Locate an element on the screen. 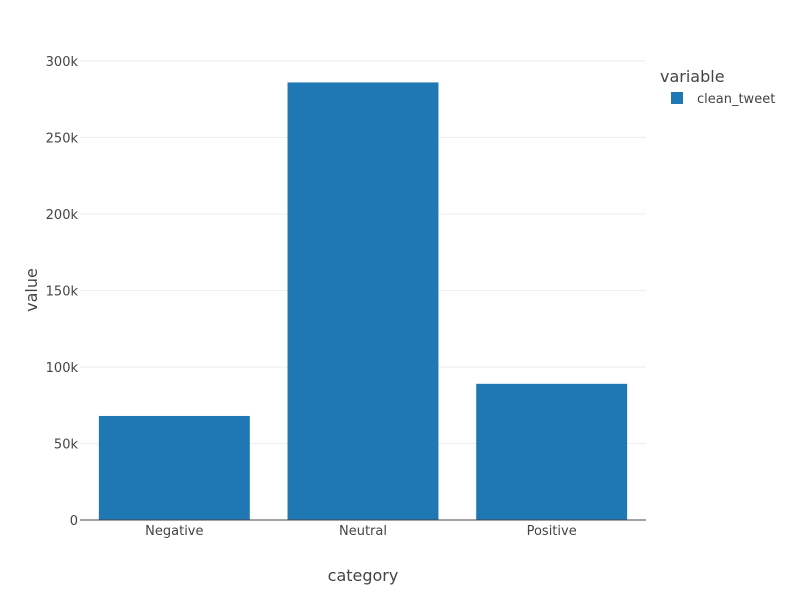 The height and width of the screenshot is (600, 800). legend-title: variable is located at coordinates (692, 76).